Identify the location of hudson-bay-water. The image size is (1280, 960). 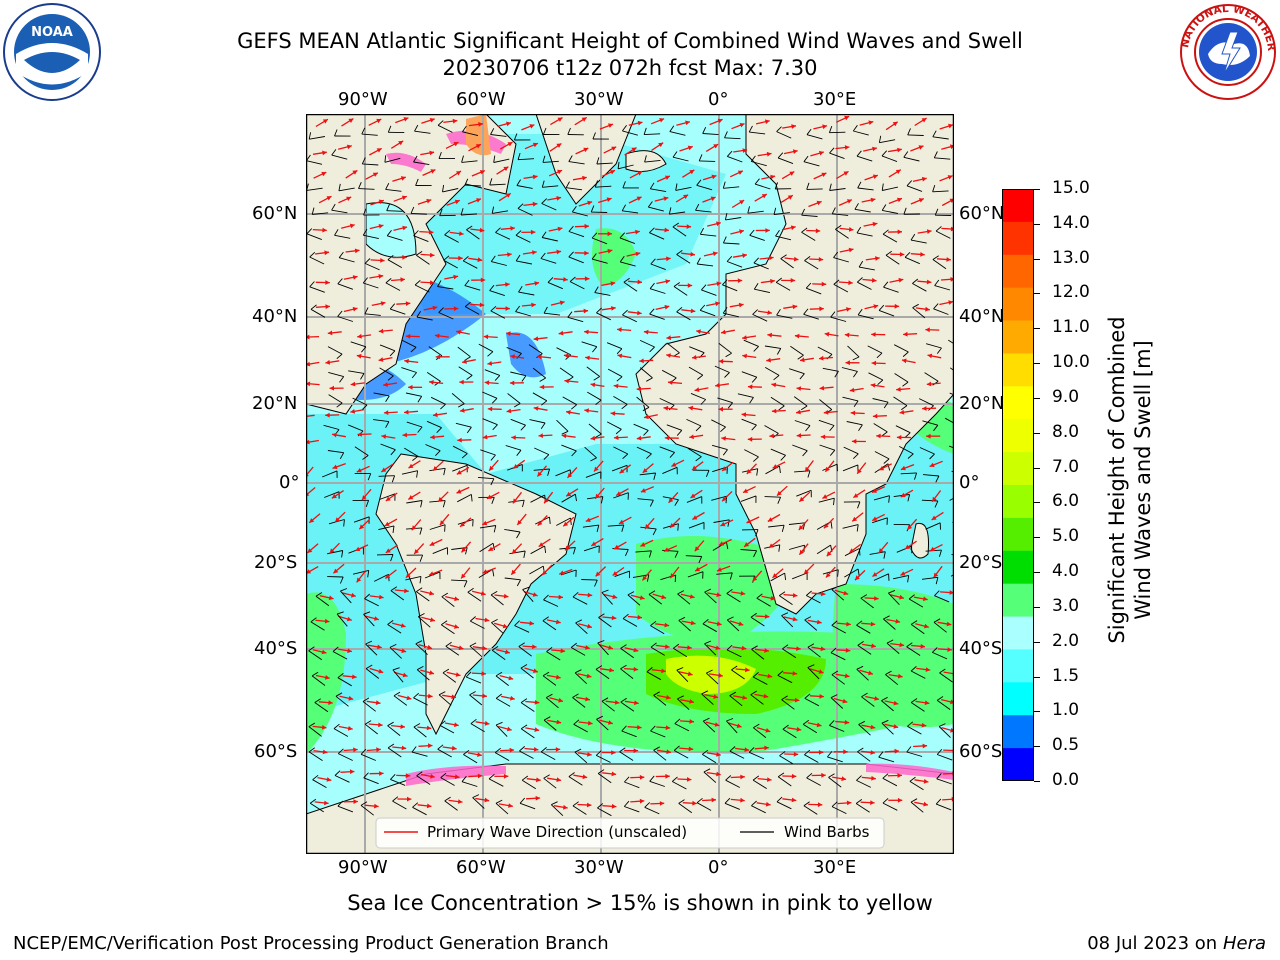
(391, 230).